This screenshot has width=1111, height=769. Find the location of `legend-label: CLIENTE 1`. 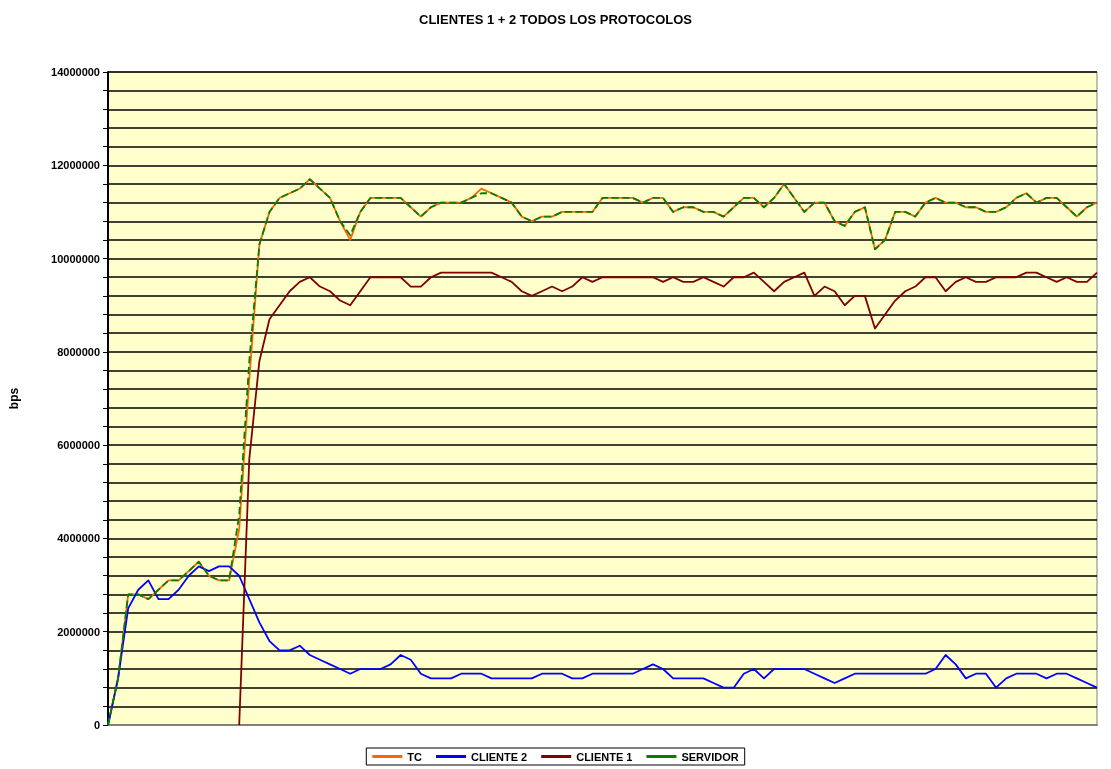

legend-label: CLIENTE 1 is located at coordinates (604, 756).